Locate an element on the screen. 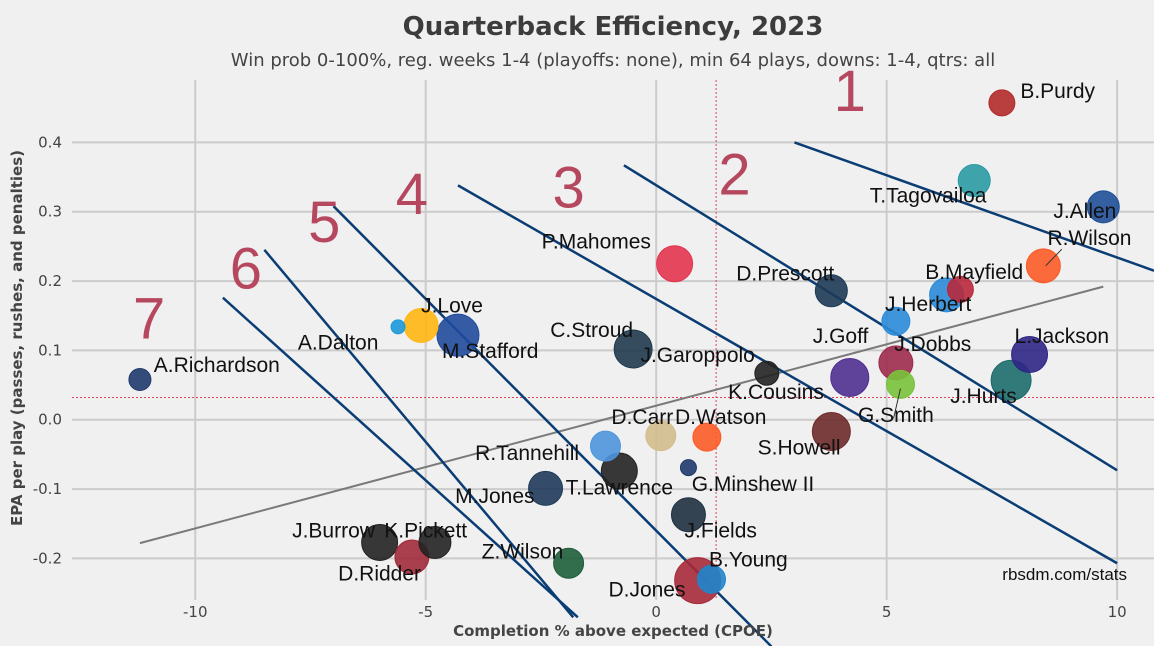 This screenshot has width=1154, height=646. label-t-lawrence: T.Lawrence is located at coordinates (619, 488).